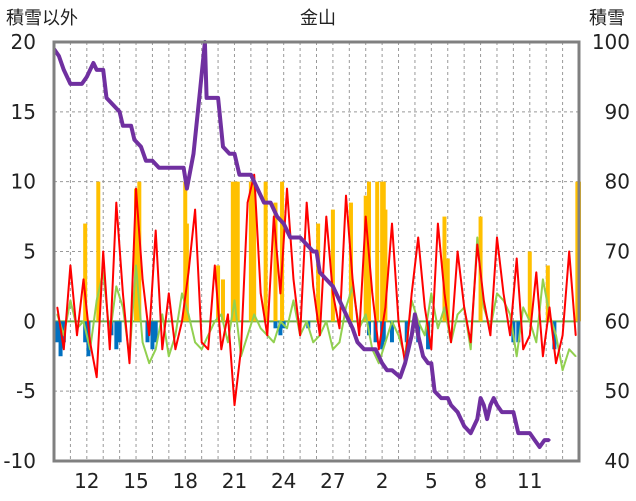  What do you see at coordinates (29, 321) in the screenshot?
I see `y-left-tick-label: 0` at bounding box center [29, 321].